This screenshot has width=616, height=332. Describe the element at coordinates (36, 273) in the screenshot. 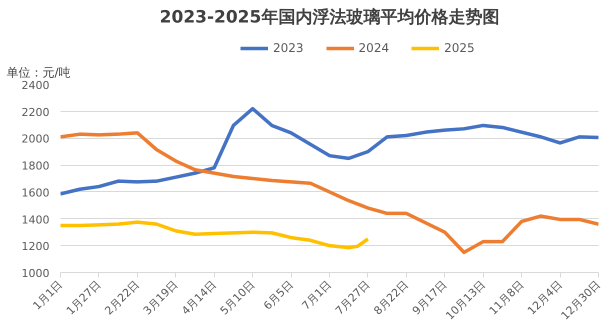

I see `y-tick-label: 1000` at that location.